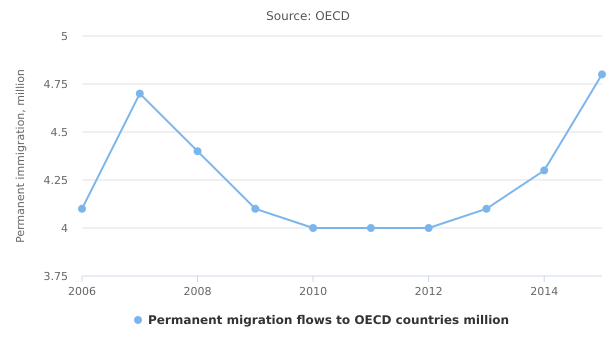 This screenshot has width=616, height=346. Describe the element at coordinates (82, 291) in the screenshot. I see `x-tick-label: 2006` at that location.